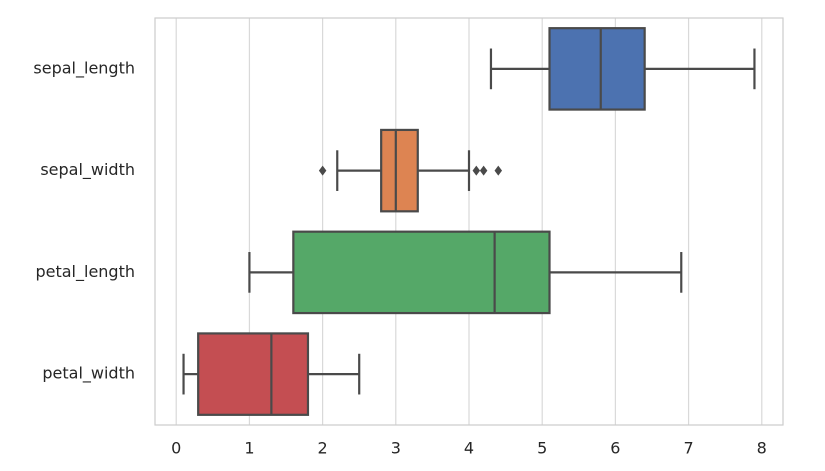 The width and height of the screenshot is (825, 471). I want to click on x-tick-label: 8, so click(762, 448).